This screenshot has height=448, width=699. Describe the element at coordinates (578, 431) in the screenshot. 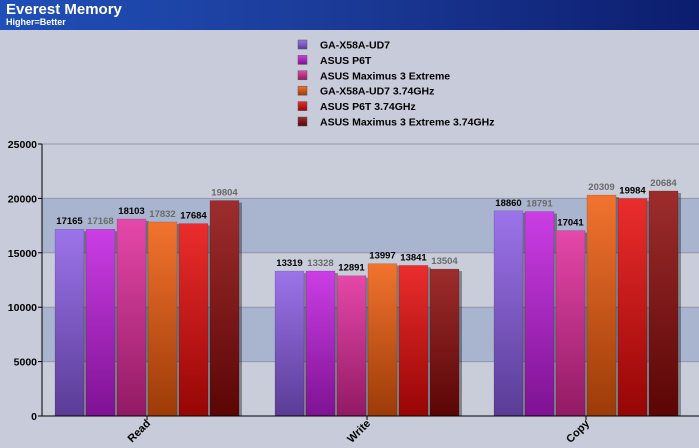

I see `x-tick-label: Copy` at that location.